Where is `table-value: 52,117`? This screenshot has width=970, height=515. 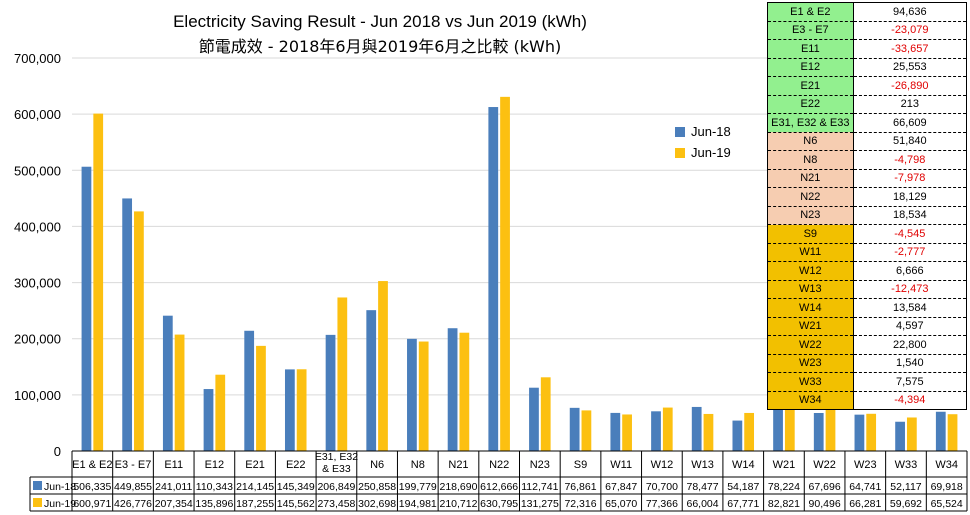
table-value: 52,117 is located at coordinates (905, 487).